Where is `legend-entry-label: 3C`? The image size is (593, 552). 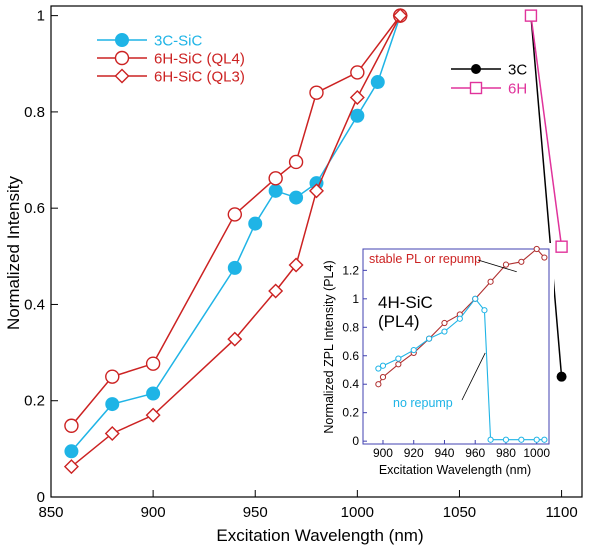
legend-entry-label: 3C is located at coordinates (517, 70).